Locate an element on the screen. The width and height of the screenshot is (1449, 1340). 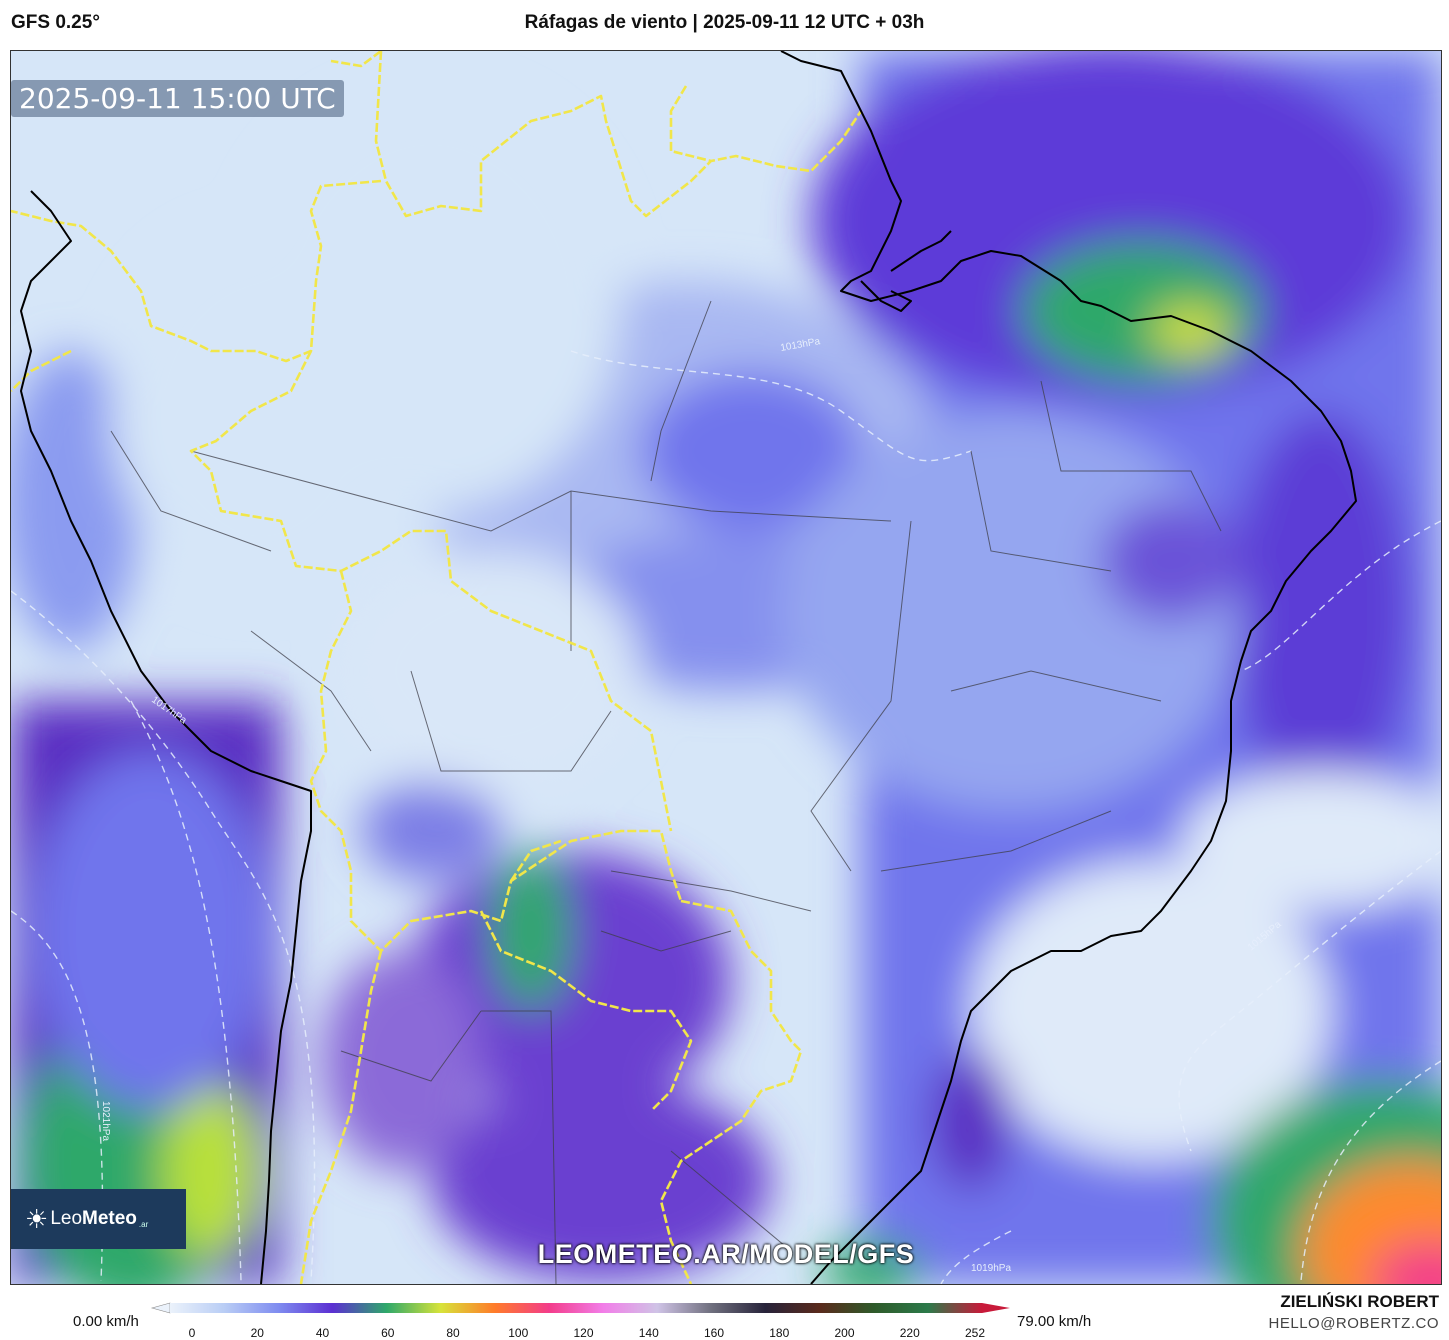
colorbar-tick-label: 200 is located at coordinates (844, 1333).